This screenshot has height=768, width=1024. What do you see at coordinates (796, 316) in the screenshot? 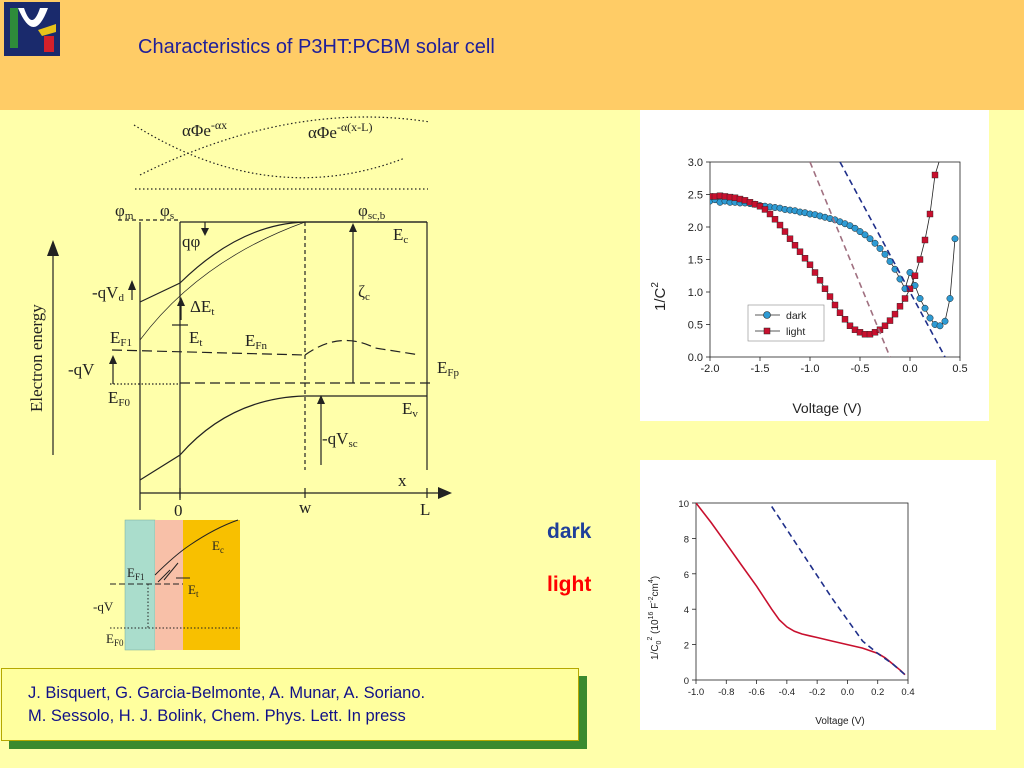
I see `chart1-legend-dark: dark` at bounding box center [796, 316].